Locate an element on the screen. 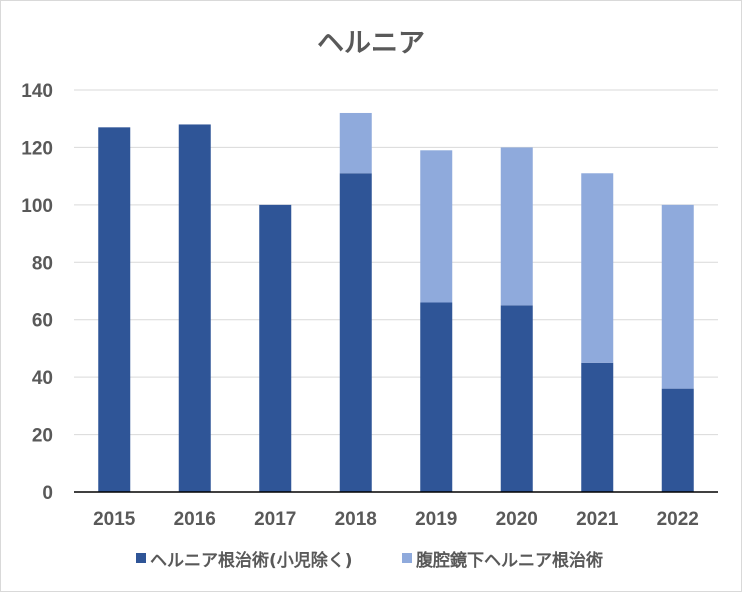 The image size is (742, 592). y-tick-label: 40 is located at coordinates (42, 378).